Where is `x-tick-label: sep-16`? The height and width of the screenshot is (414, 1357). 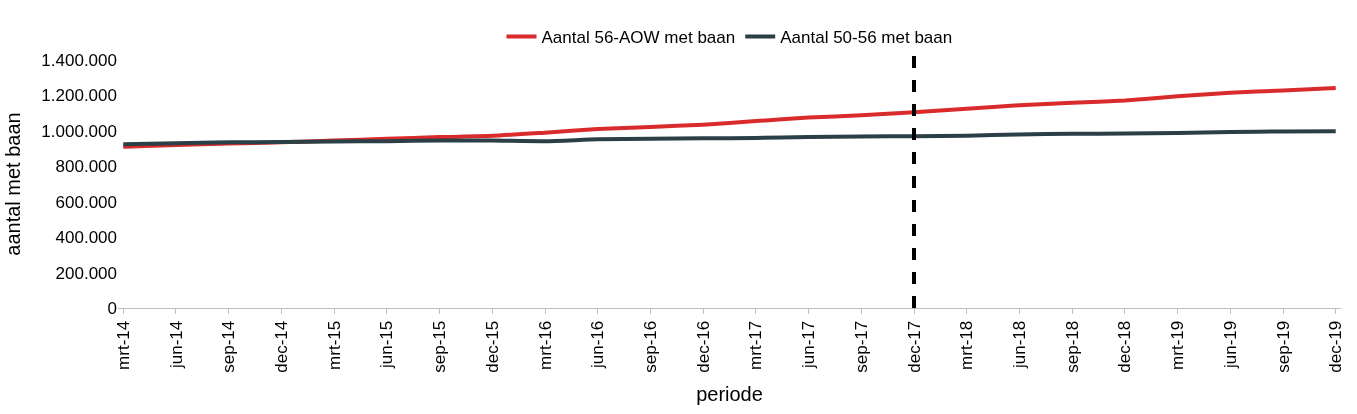 x-tick-label: sep-16 is located at coordinates (650, 346).